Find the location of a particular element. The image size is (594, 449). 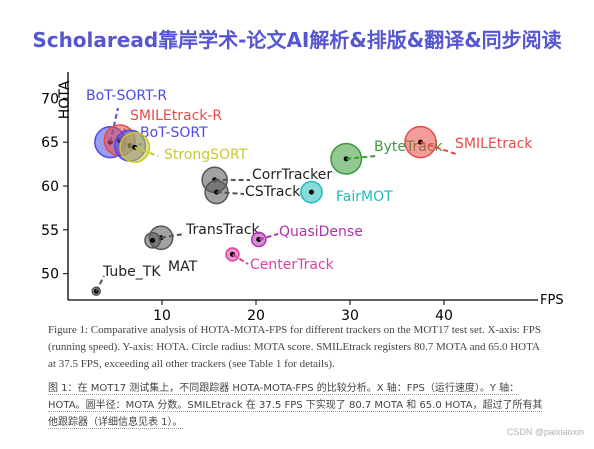

y-tick-label: 55 is located at coordinates (50, 231).